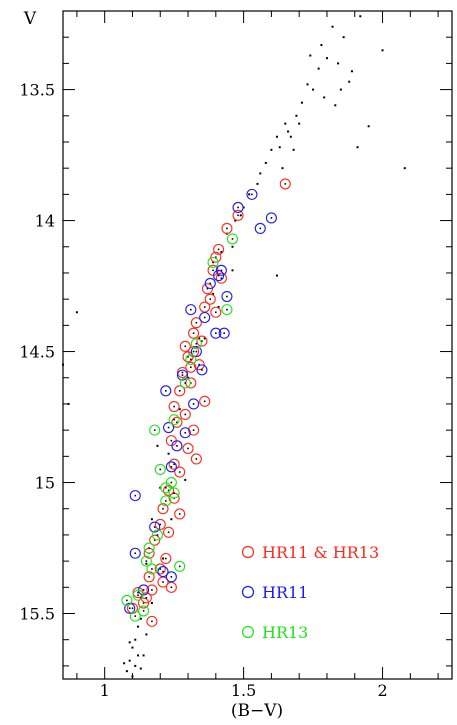  Describe the element at coordinates (257, 711) in the screenshot. I see `x-axis-title: (B−V)` at that location.